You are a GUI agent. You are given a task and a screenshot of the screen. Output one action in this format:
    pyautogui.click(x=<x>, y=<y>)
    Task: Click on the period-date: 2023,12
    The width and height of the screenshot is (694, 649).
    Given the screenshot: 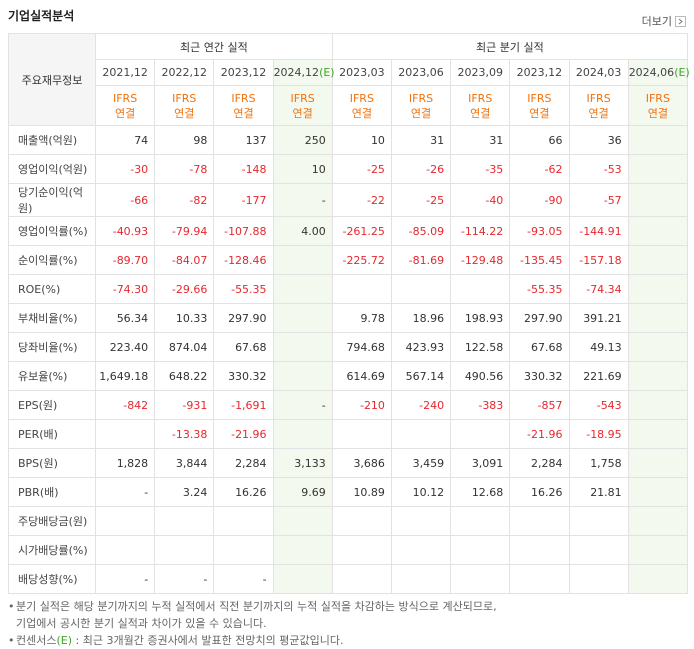 What is the action you would take?
    pyautogui.click(x=243, y=72)
    